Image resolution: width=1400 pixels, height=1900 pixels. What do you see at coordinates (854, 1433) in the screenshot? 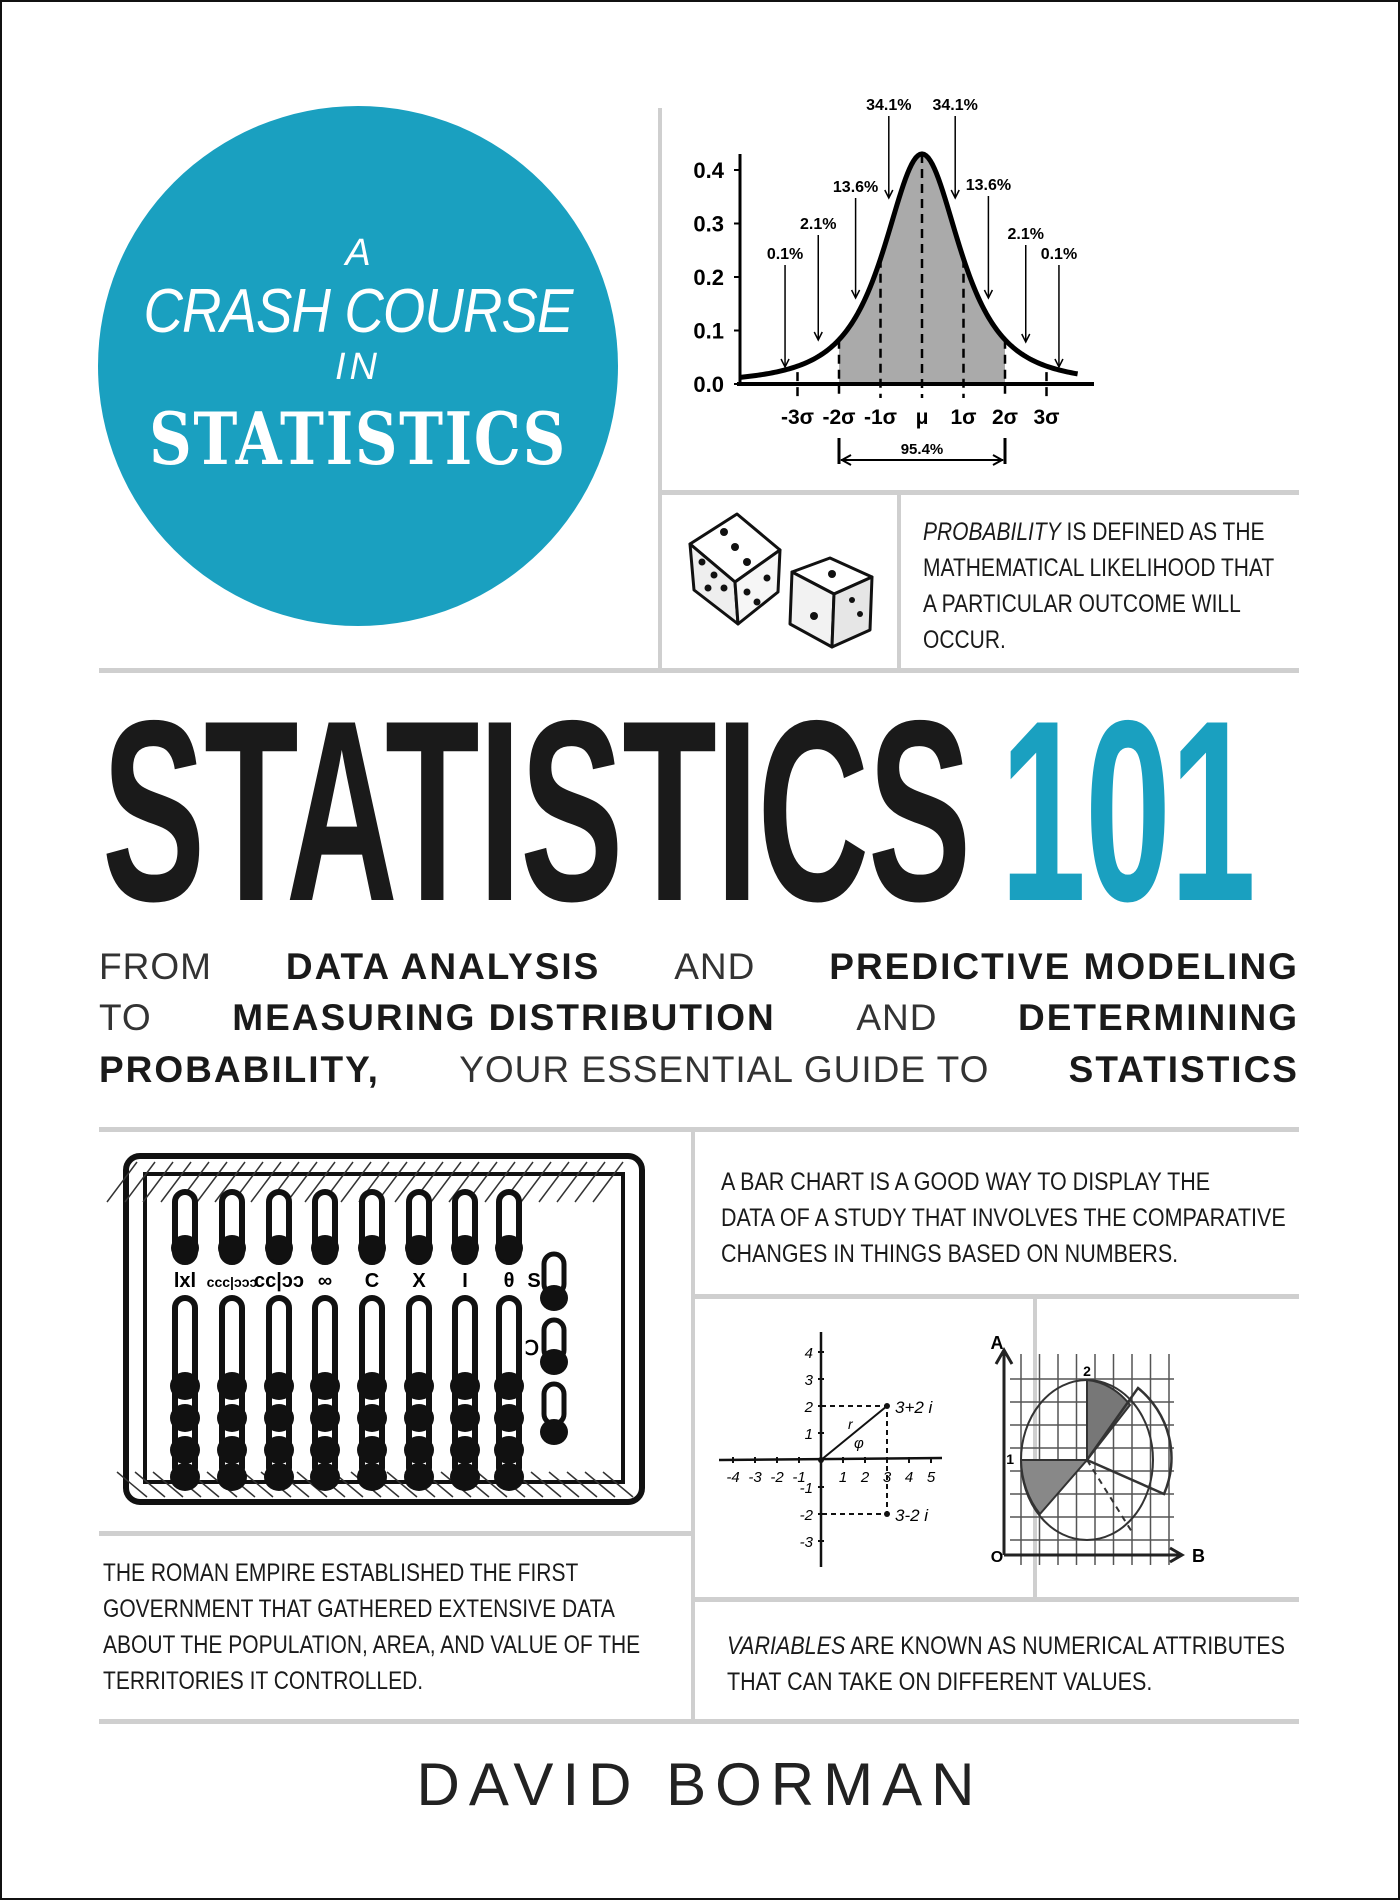
I see `radius-line` at bounding box center [854, 1433].